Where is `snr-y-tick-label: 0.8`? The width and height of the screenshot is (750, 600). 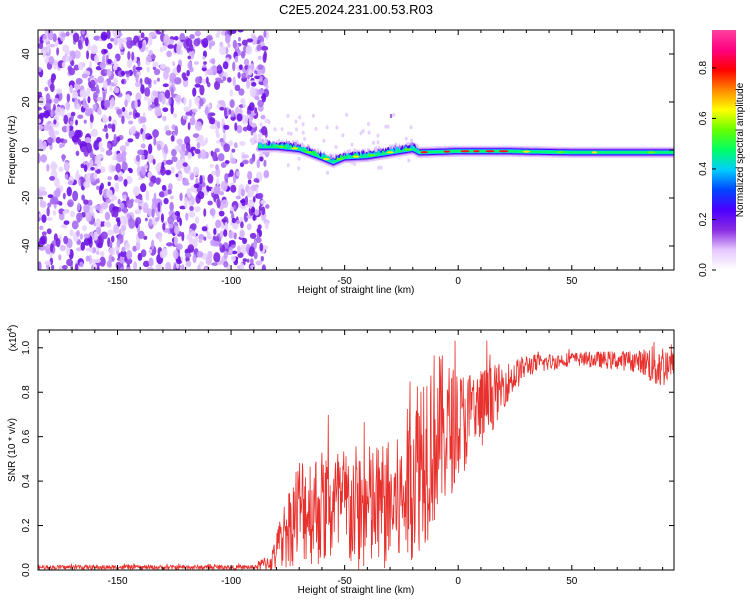 snr-y-tick-label: 0.8 is located at coordinates (26, 392).